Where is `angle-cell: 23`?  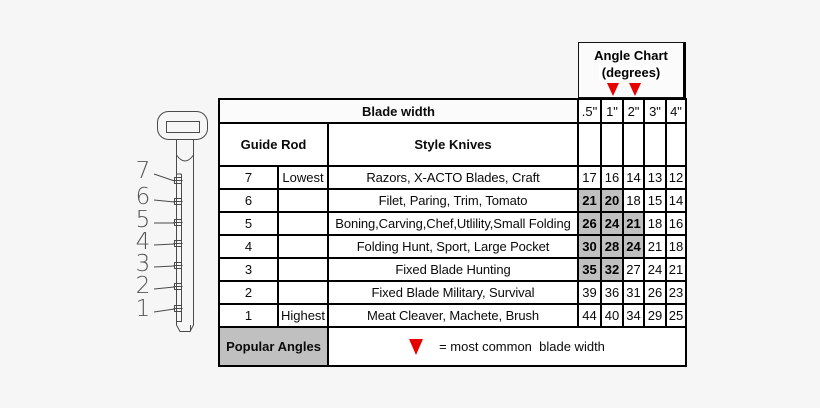 angle-cell: 23 is located at coordinates (676, 292).